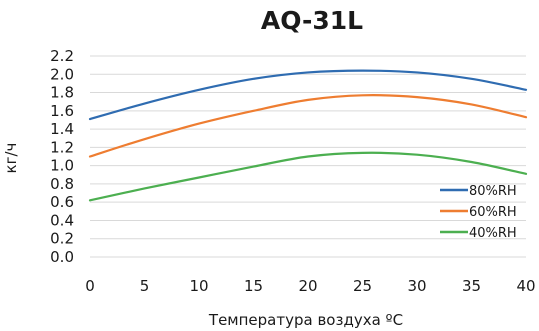 The width and height of the screenshot is (539, 331). What do you see at coordinates (62, 239) in the screenshot?
I see `y-tick-label: 0.2` at bounding box center [62, 239].